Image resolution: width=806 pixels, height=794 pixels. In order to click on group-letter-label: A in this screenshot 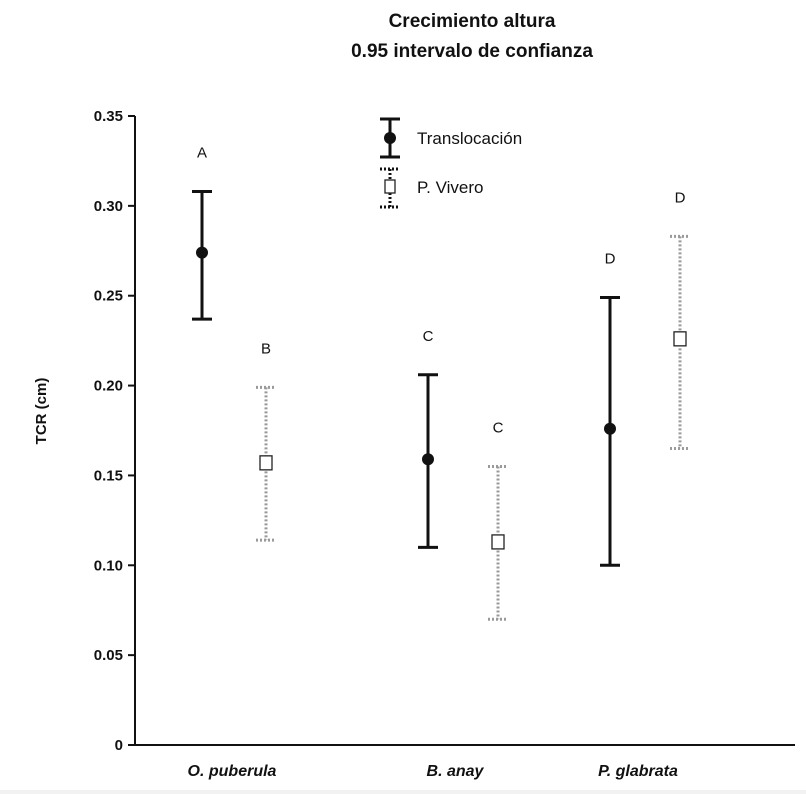, I will do `click(202, 152)`.